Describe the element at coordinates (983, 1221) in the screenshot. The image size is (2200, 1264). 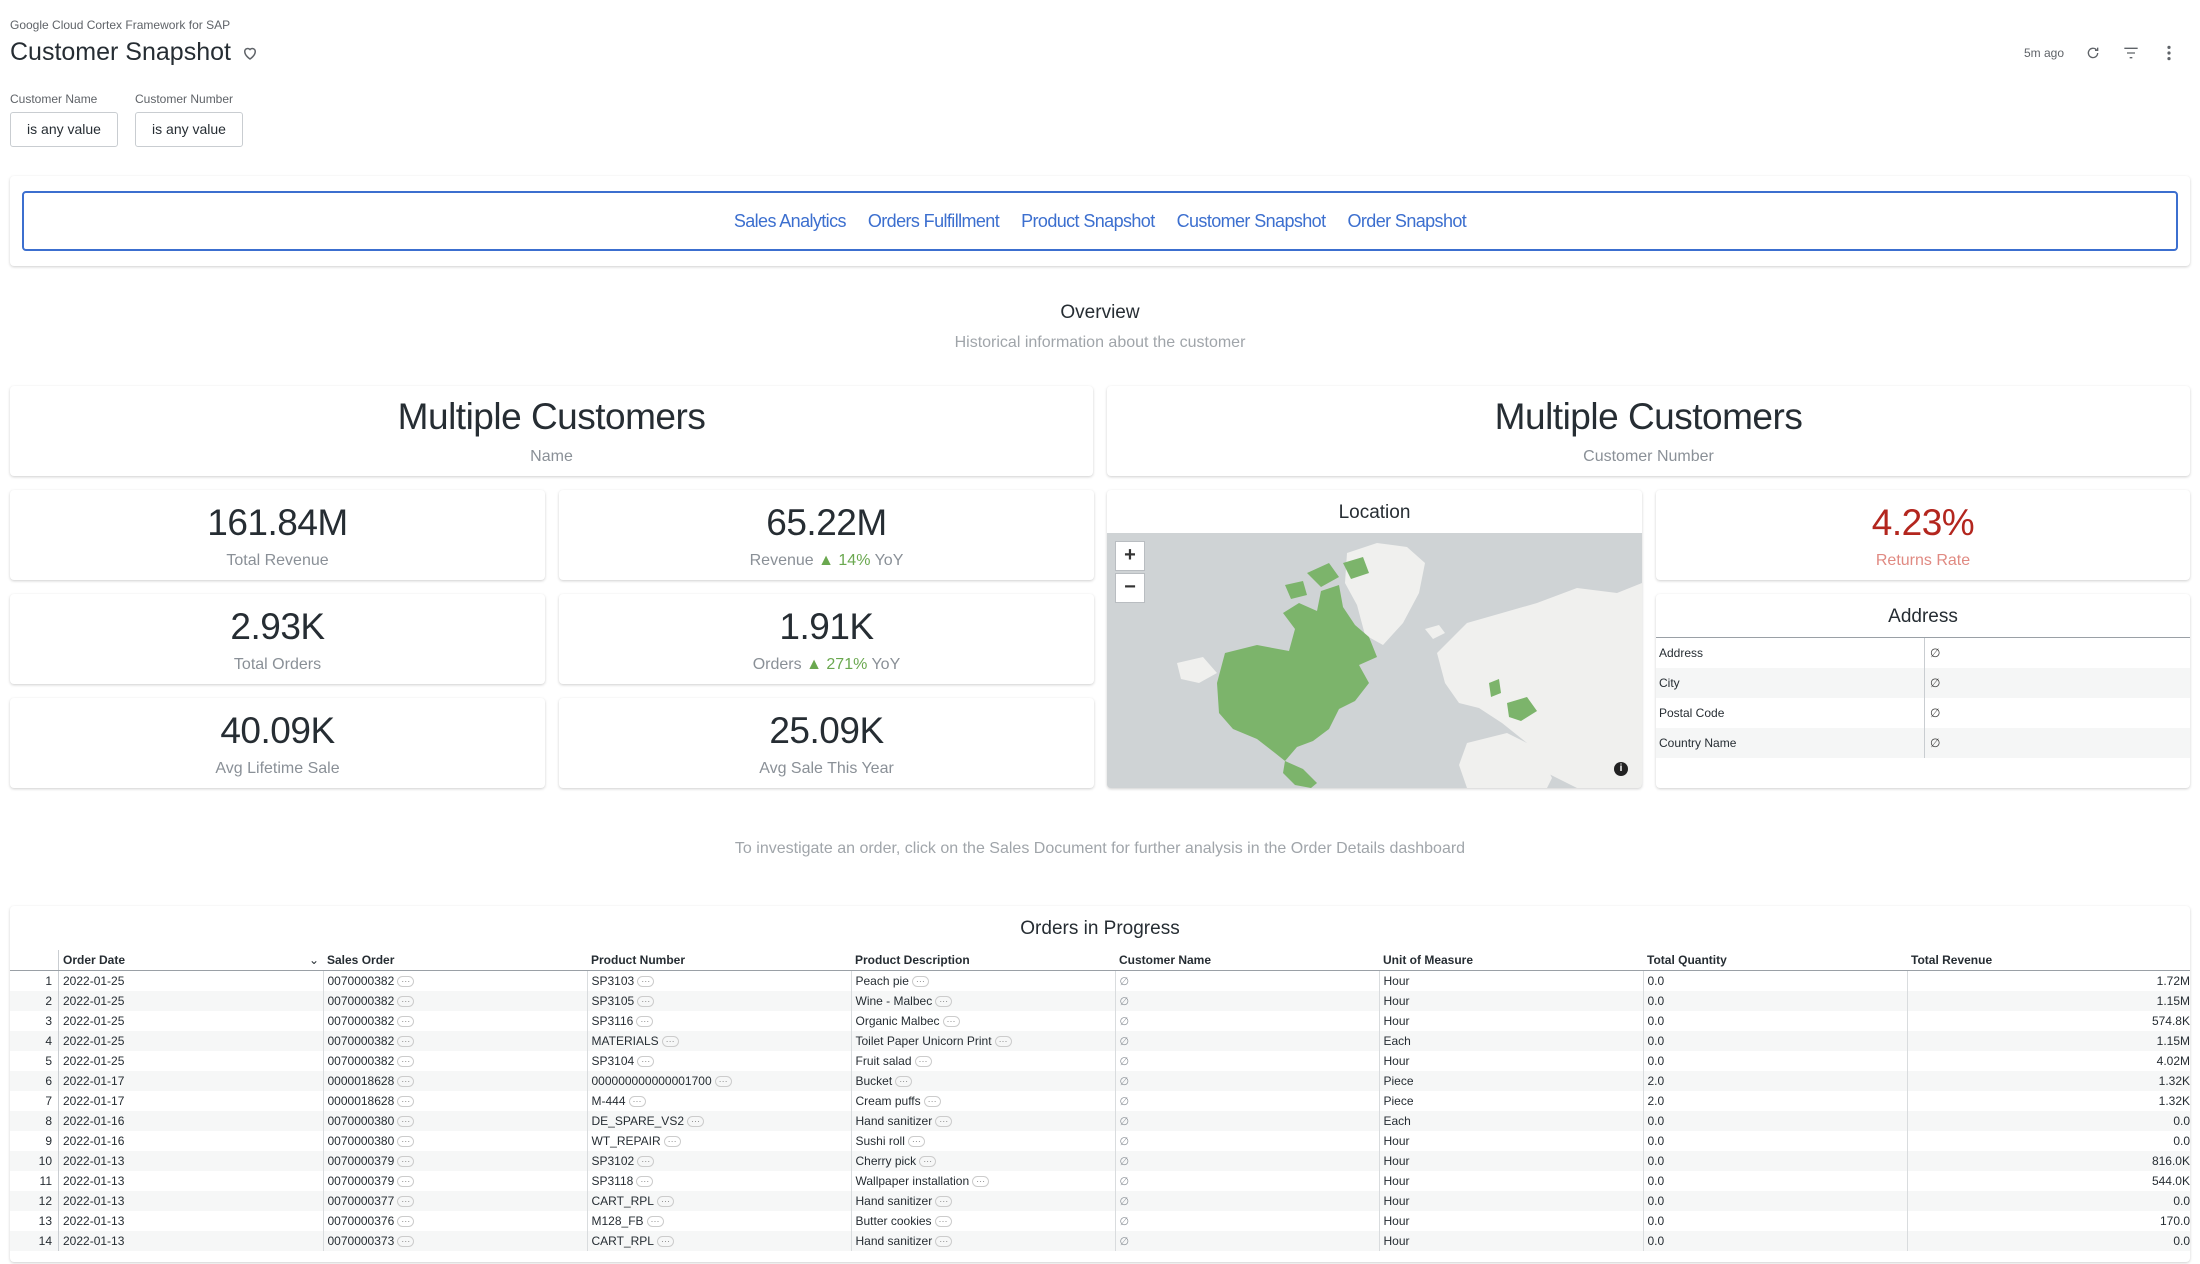
I see `product-description-cell: Butter cookies ···` at that location.